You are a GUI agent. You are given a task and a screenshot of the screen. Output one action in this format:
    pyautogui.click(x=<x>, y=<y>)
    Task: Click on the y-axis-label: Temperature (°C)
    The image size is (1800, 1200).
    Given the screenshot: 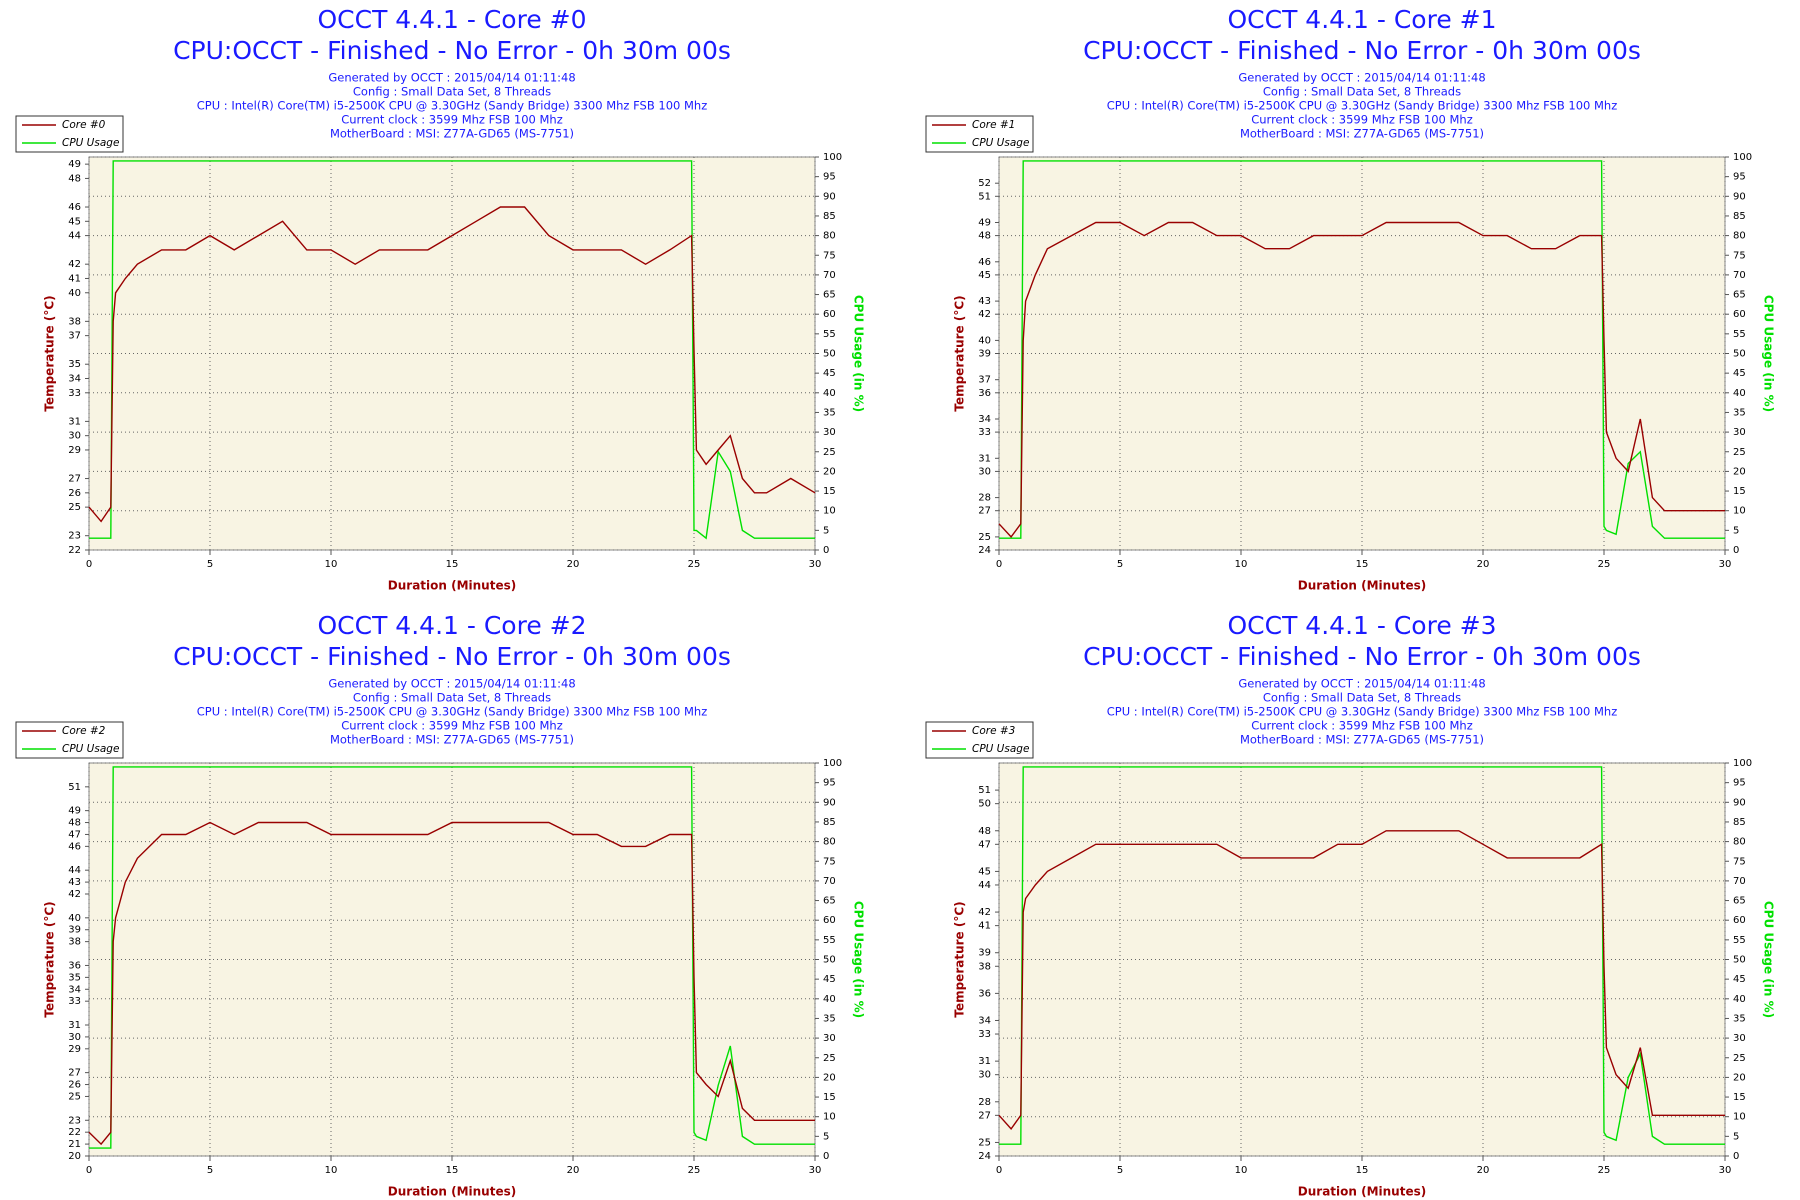 What is the action you would take?
    pyautogui.click(x=50, y=959)
    